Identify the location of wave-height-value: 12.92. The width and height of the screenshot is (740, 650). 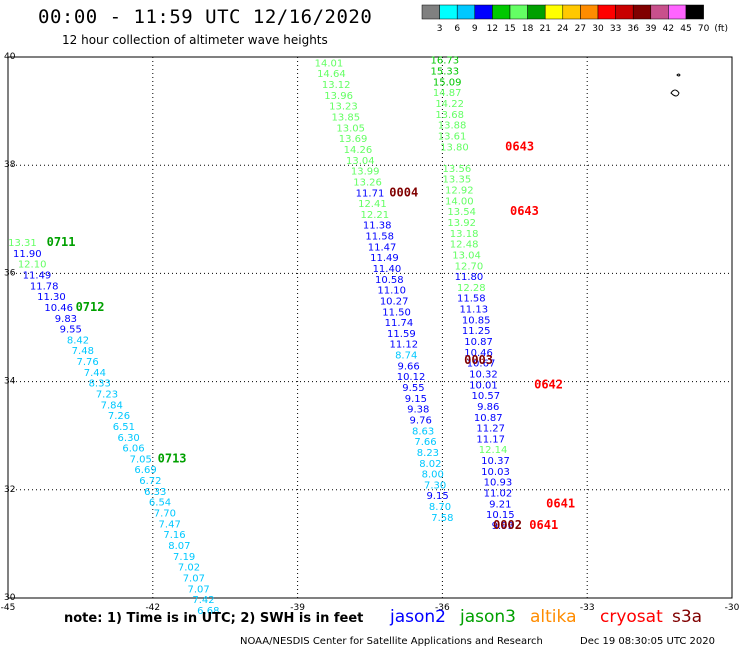
(459, 191).